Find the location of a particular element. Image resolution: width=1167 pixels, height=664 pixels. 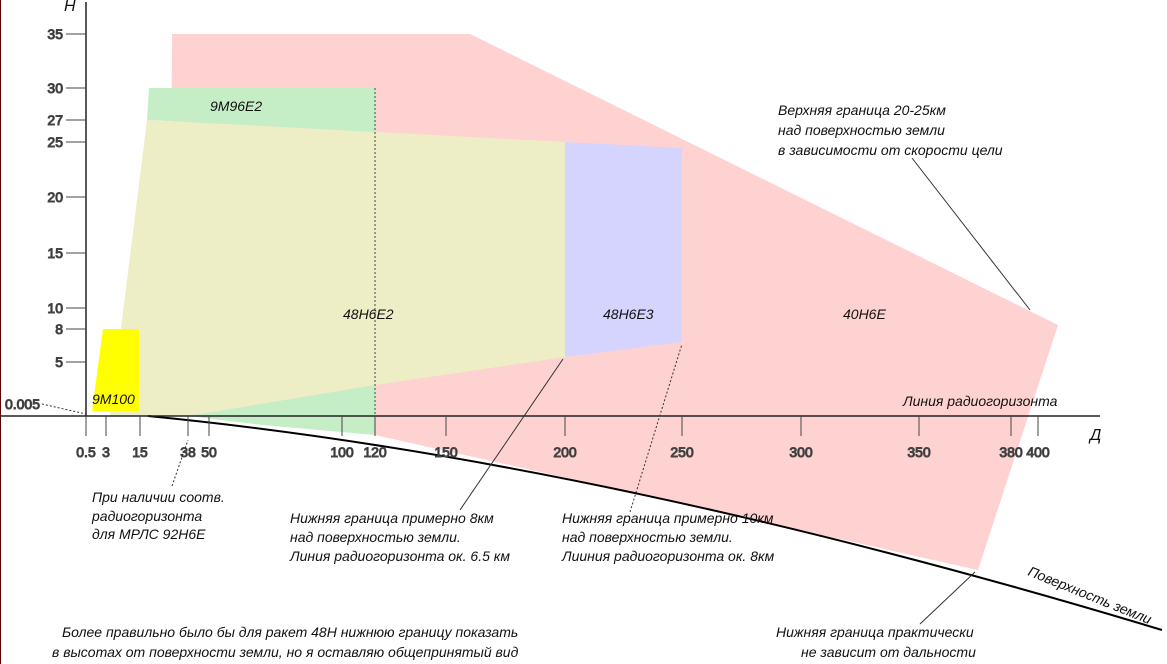

lower-independent-line-1: Нижняя граница практически is located at coordinates (875, 632).